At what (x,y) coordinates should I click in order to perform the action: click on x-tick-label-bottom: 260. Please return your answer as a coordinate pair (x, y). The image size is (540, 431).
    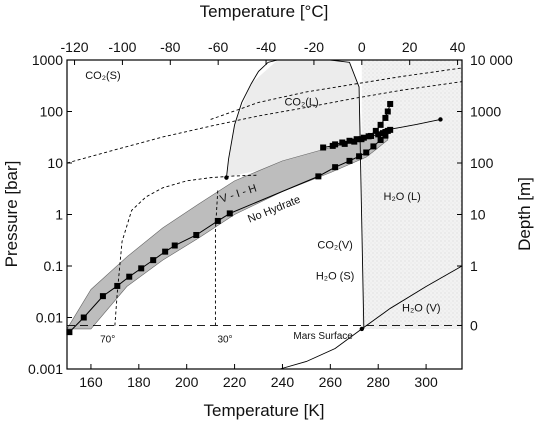
    Looking at the image, I should click on (331, 382).